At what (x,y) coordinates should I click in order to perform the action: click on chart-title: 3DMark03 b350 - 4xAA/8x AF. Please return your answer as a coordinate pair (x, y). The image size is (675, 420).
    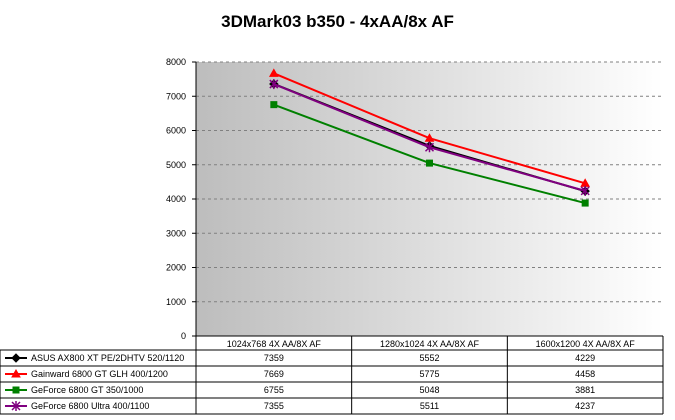
    Looking at the image, I should click on (337, 21).